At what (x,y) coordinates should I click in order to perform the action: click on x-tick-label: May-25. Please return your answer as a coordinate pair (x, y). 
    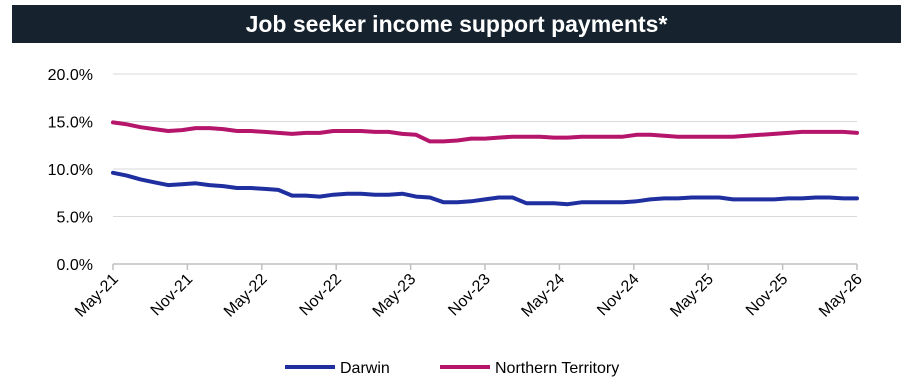
    Looking at the image, I should click on (692, 296).